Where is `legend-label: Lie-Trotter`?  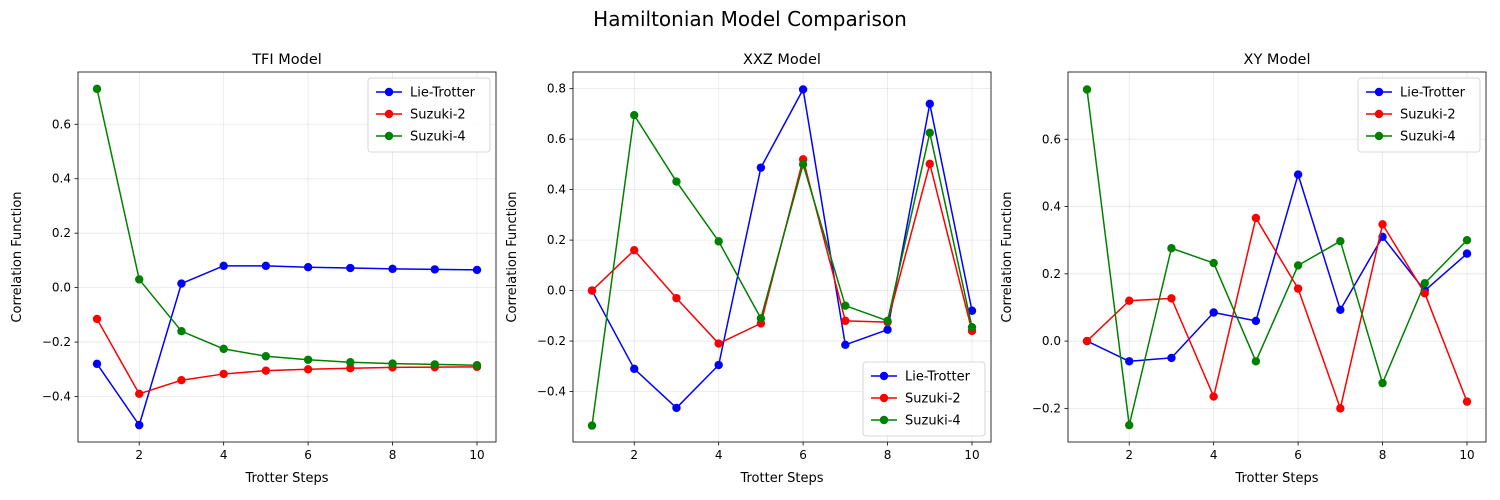
legend-label: Lie-Trotter is located at coordinates (1433, 93).